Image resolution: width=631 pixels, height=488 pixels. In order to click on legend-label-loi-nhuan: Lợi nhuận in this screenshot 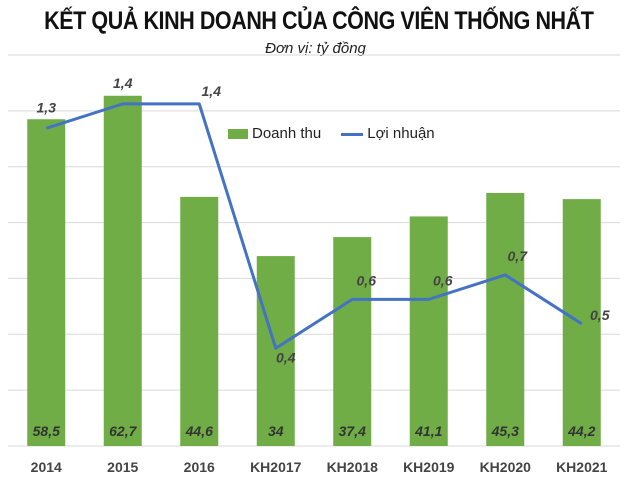, I will do `click(401, 133)`.